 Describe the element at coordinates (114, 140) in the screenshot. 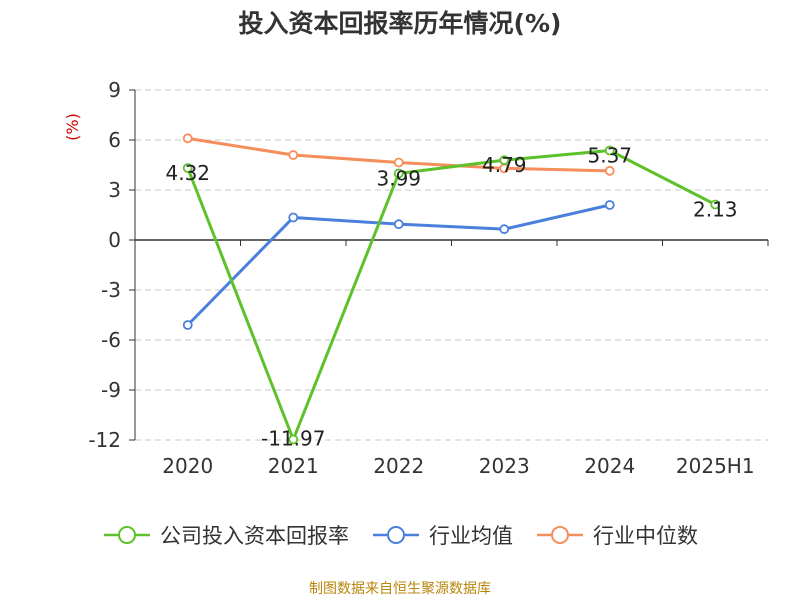

I see `y-tick-label: 6` at that location.